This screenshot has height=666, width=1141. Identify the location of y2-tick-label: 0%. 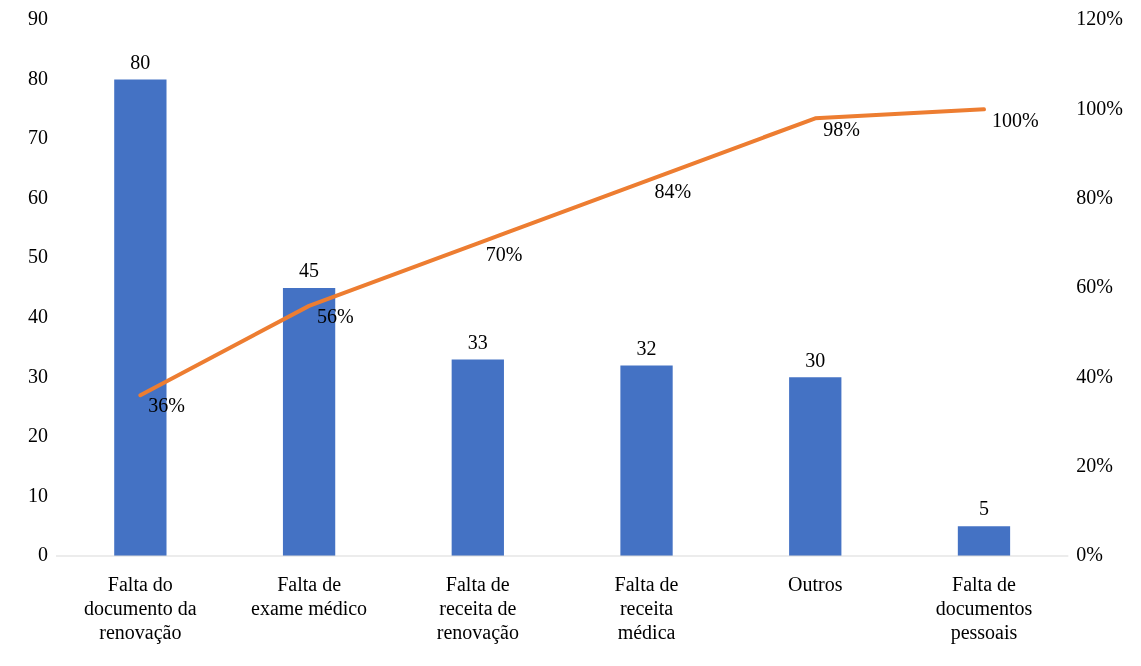
(1090, 554).